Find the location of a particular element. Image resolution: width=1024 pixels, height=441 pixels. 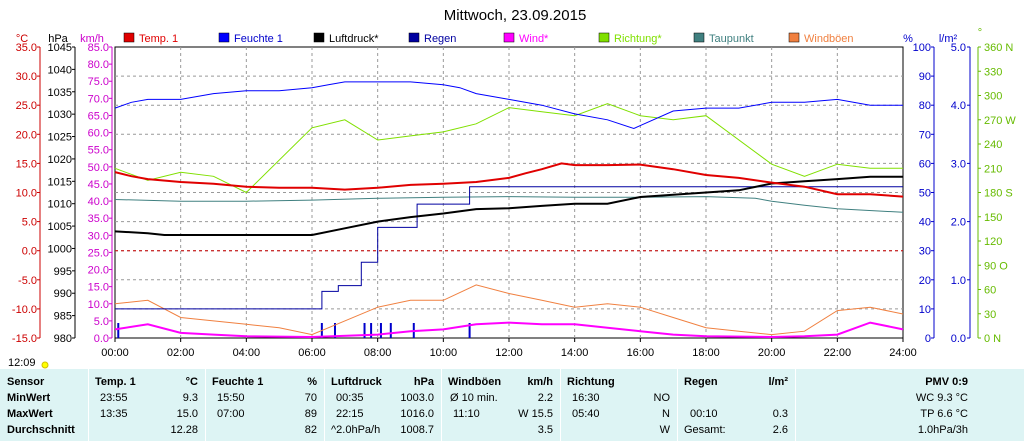

wind-axis-tick-label: 60.0 is located at coordinates (98, 134).